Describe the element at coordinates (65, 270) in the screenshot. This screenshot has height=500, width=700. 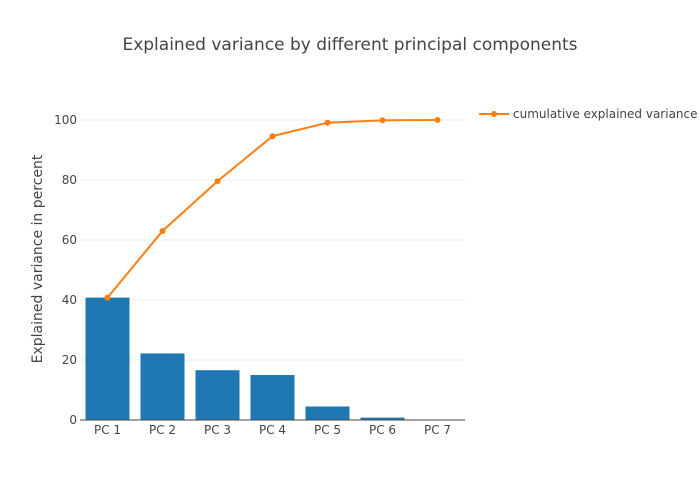
I see `y-axis: 0 20 40 60 80 100` at that location.